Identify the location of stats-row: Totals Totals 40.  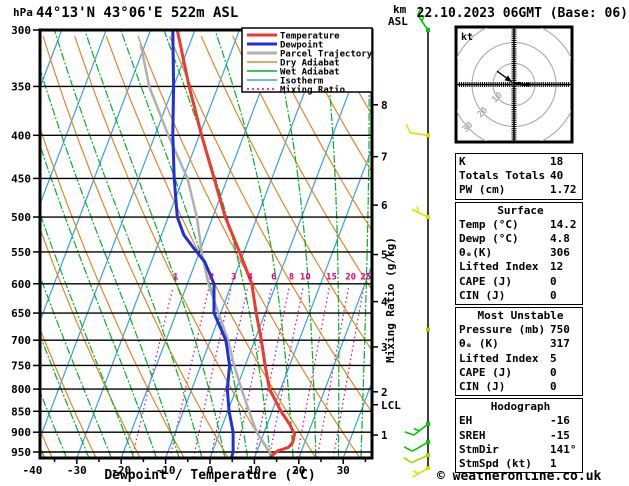
(520, 176).